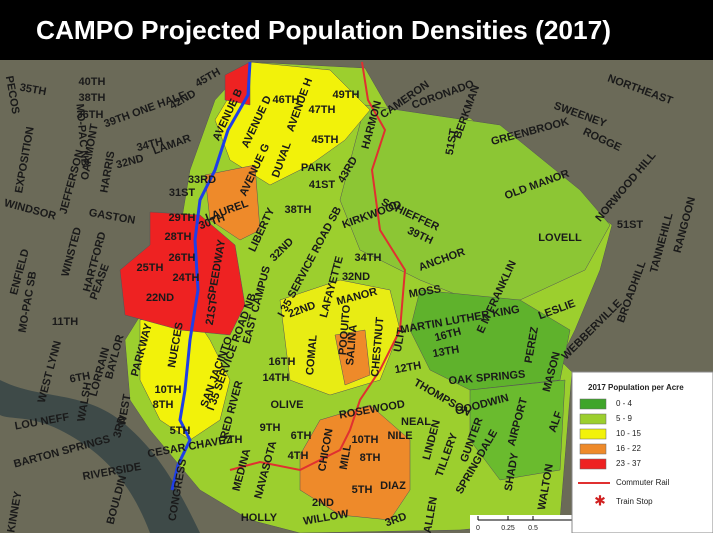 Image resolution: width=713 pixels, height=533 pixels. Describe the element at coordinates (356, 277) in the screenshot. I see `street-label: 32ND` at that location.